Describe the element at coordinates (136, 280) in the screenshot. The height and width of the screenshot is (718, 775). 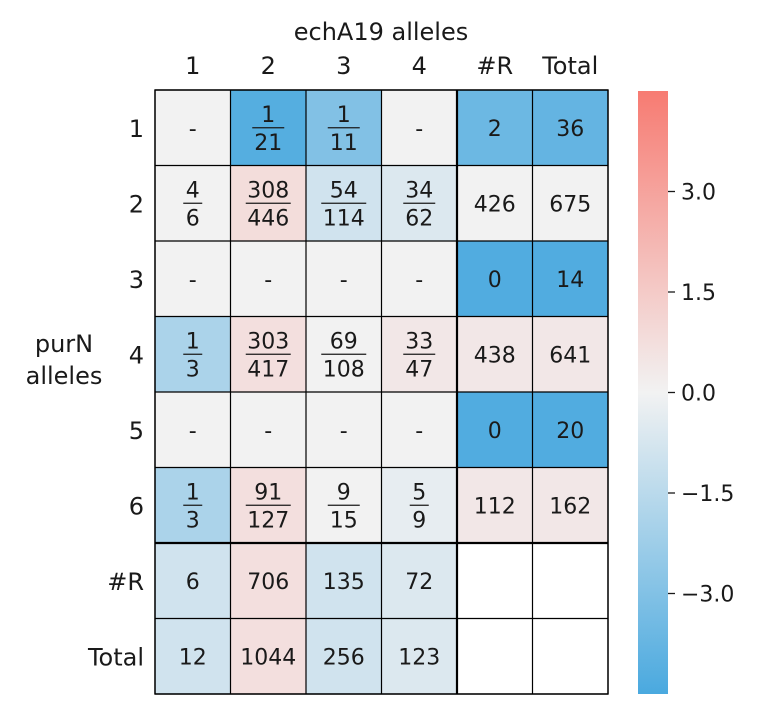
I see `row-tick-label: 3` at that location.